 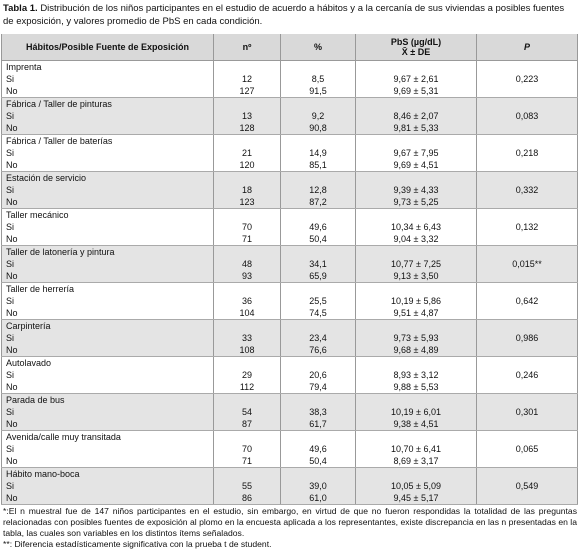 I want to click on n-cell: 29 112, so click(x=247, y=375).